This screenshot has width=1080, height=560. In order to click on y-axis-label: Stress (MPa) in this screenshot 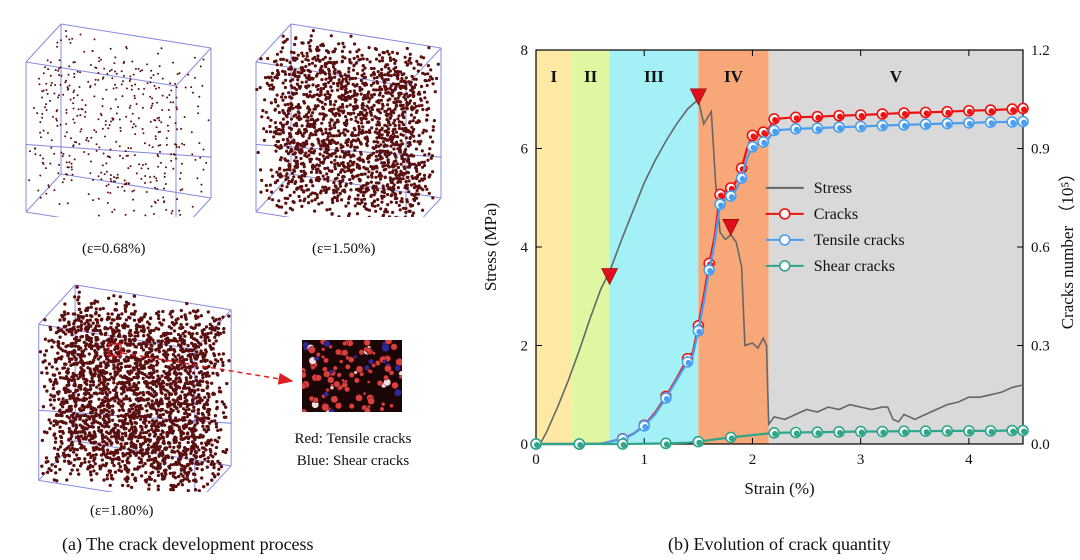, I will do `click(490, 247)`.